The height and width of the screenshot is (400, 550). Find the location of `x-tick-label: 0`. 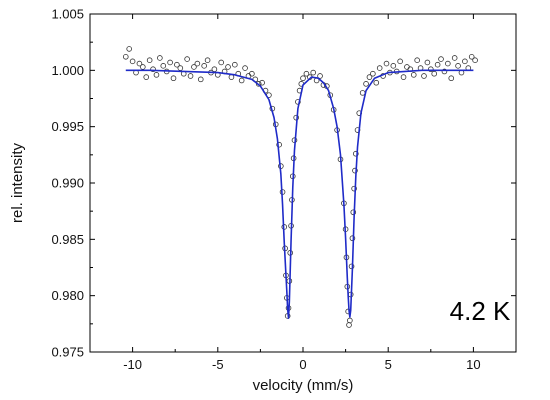

x-tick-label: 0 is located at coordinates (302, 364).